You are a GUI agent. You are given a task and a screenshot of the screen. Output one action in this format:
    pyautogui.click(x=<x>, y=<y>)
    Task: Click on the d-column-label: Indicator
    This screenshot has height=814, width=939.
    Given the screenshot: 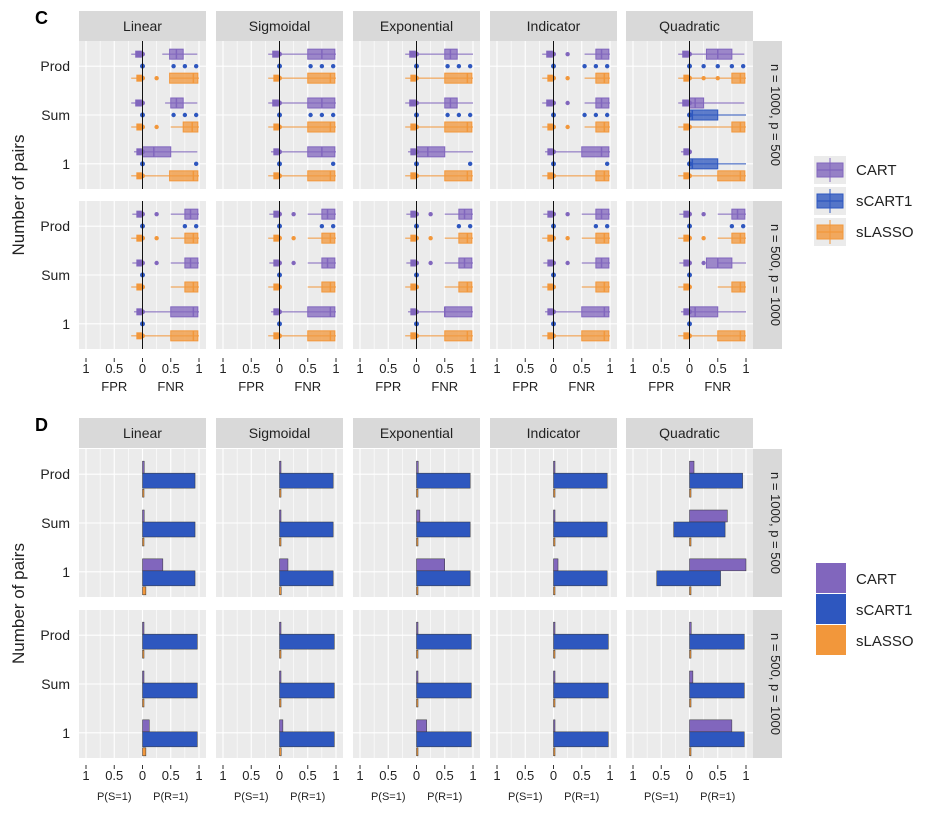 What is the action you would take?
    pyautogui.click(x=554, y=433)
    